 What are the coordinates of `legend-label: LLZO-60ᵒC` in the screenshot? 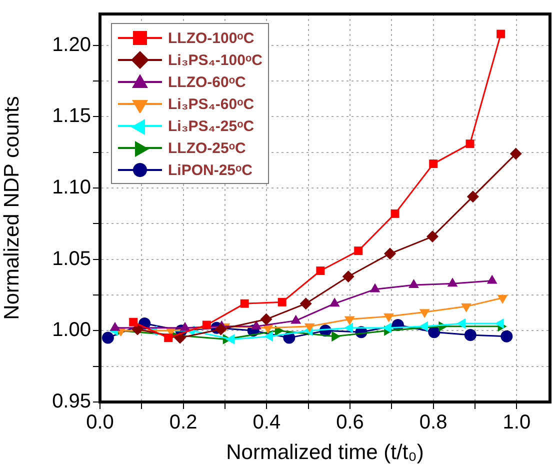 It's located at (207, 82).